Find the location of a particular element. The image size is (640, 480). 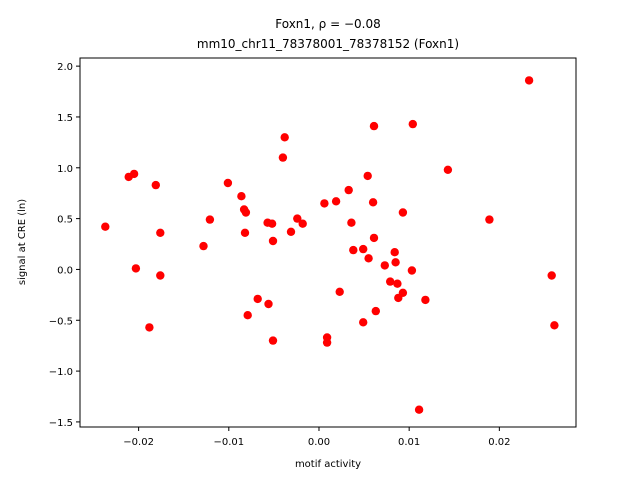

x-tick-label: 0.00 is located at coordinates (319, 442).